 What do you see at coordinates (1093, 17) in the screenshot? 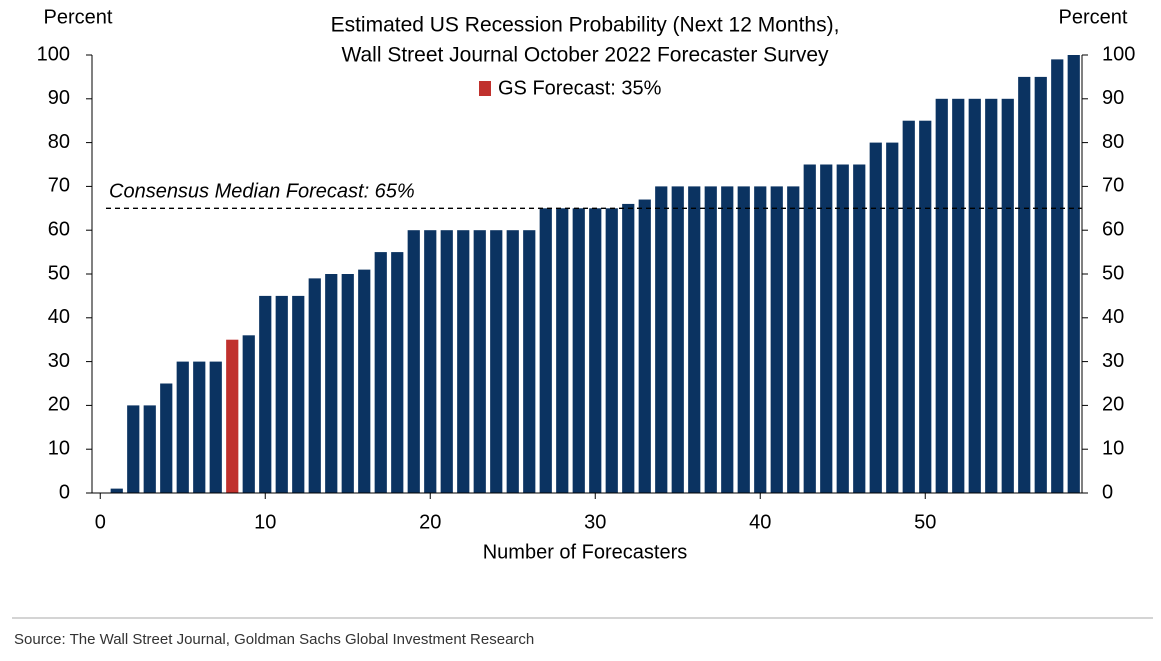
I see `y2-axis-label: Percent` at bounding box center [1093, 17].